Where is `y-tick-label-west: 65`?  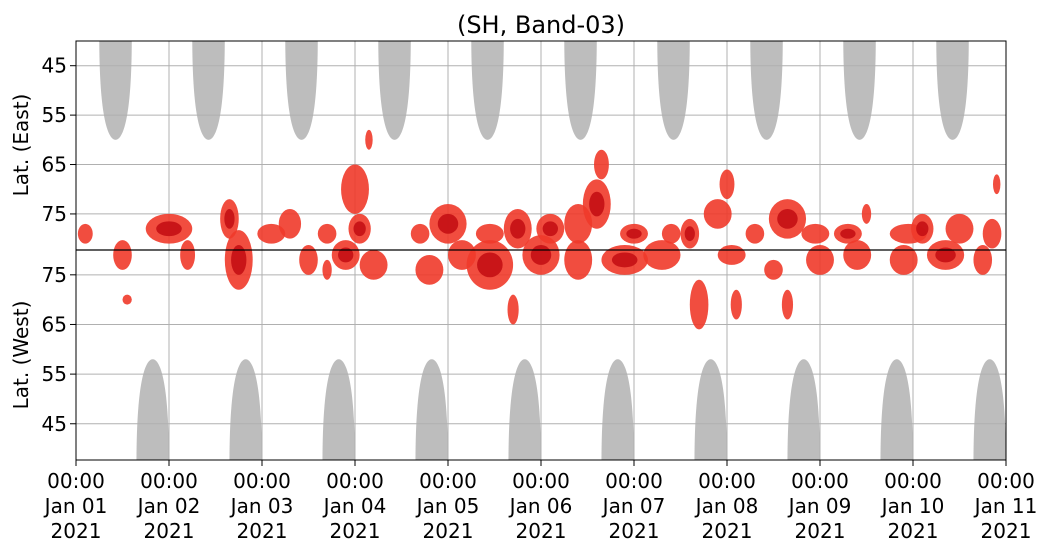 y-tick-label-west: 65 is located at coordinates (54, 324).